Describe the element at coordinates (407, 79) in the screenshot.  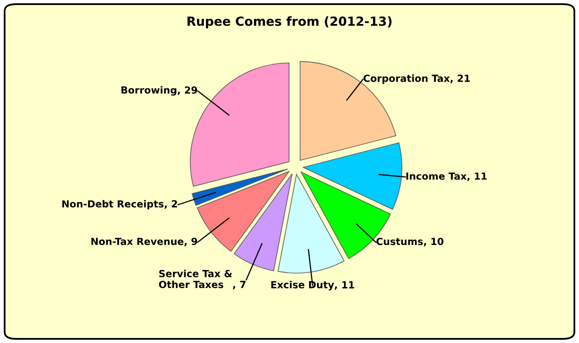
I see `slice-label: Corporation Tax` at that location.